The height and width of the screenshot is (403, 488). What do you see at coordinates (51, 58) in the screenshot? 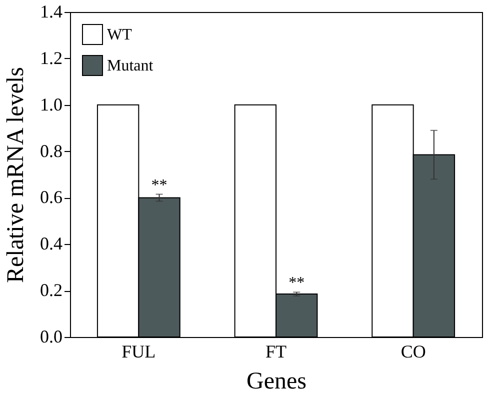
I see `y-tick-label: 1.2` at bounding box center [51, 58].